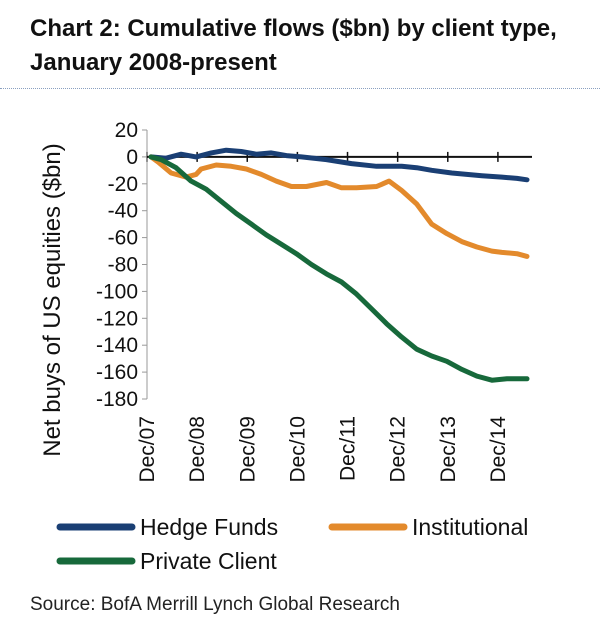  I want to click on legend: Hedge Funds Institutional Private Client, so click(292, 544).